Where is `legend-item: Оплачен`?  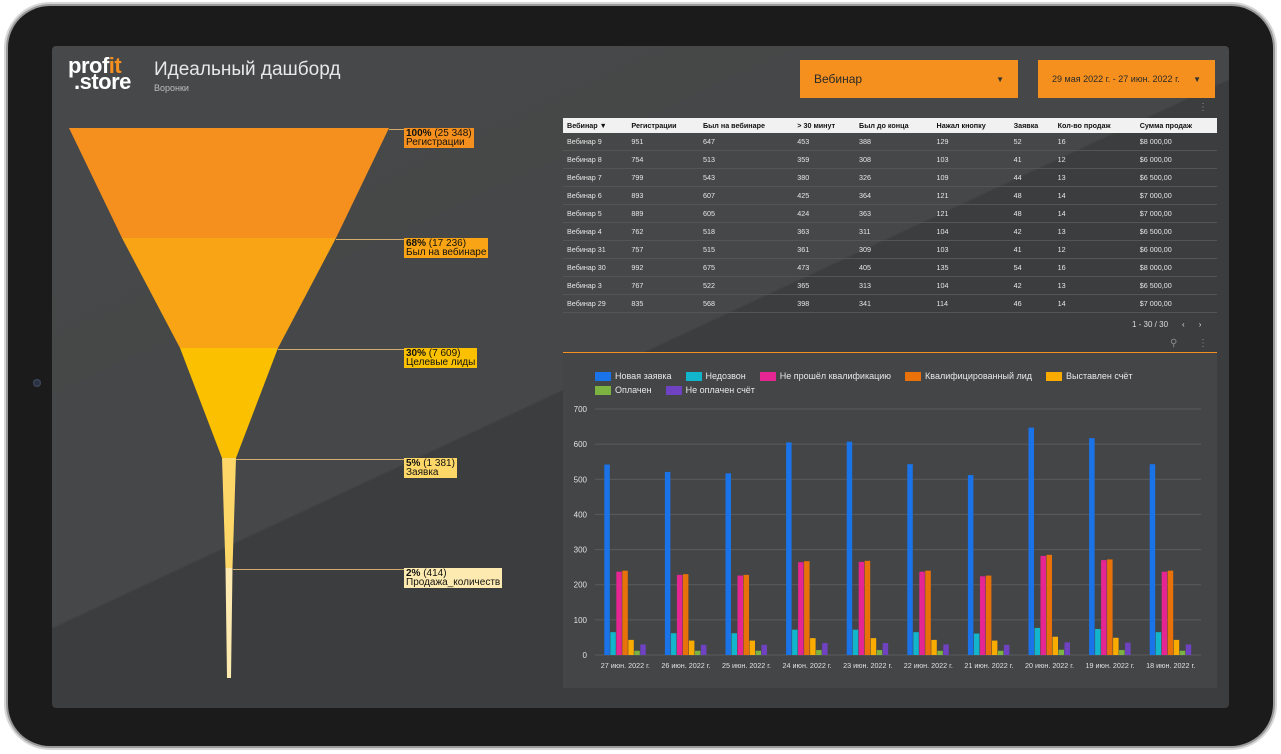
legend-item: Оплачен is located at coordinates (623, 390).